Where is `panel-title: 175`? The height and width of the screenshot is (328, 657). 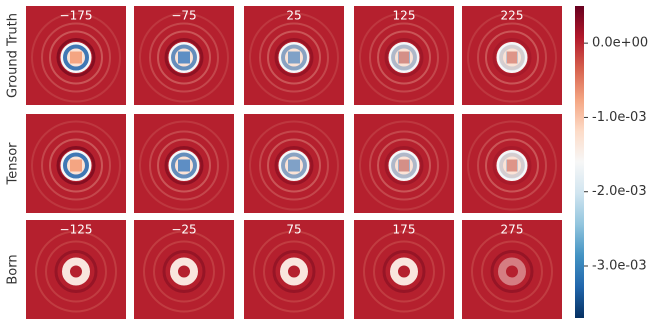 panel-title: 175 is located at coordinates (404, 230).